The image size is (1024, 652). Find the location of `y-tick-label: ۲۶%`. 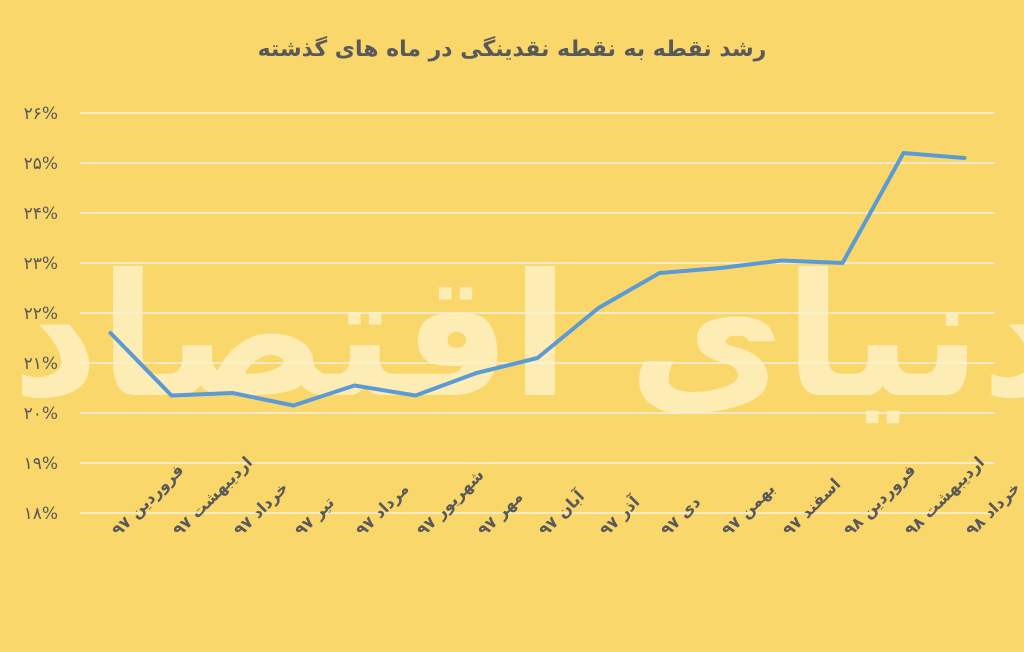

y-tick-label: ۲۶% is located at coordinates (41, 114).